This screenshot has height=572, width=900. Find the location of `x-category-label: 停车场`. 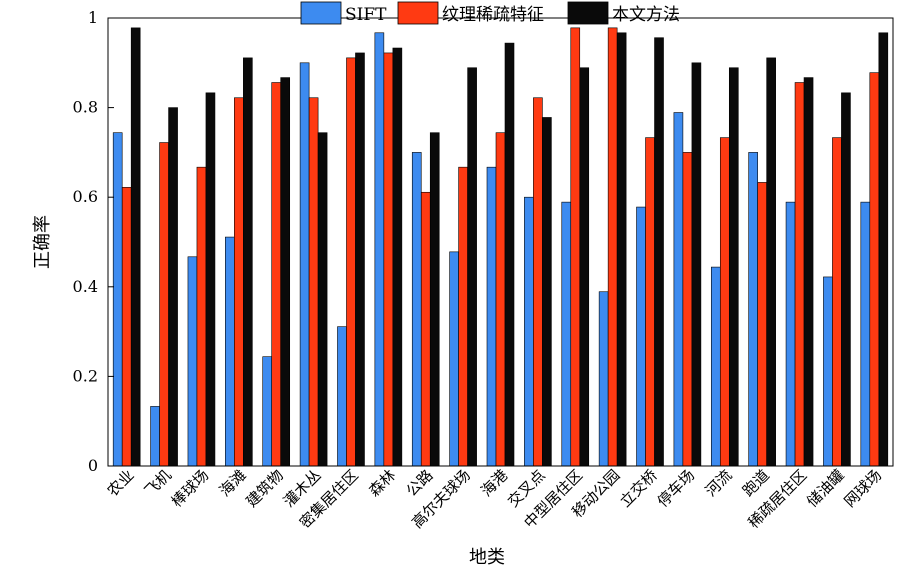

x-category-label: 停车场 is located at coordinates (676, 488).